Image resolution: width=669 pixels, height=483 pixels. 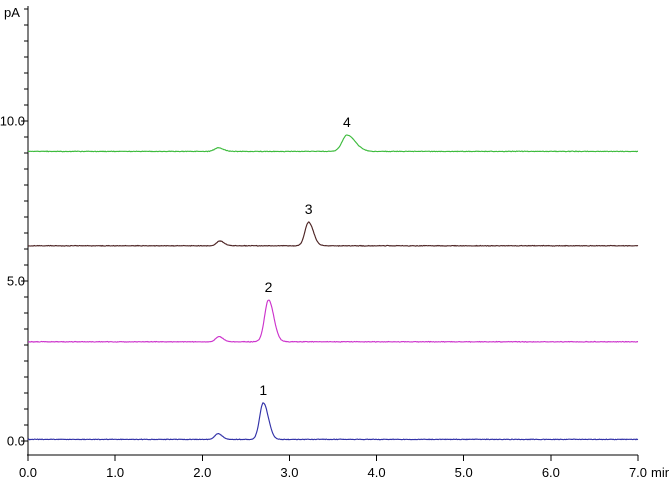 I want to click on peak-label-2: 2, so click(x=269, y=287).